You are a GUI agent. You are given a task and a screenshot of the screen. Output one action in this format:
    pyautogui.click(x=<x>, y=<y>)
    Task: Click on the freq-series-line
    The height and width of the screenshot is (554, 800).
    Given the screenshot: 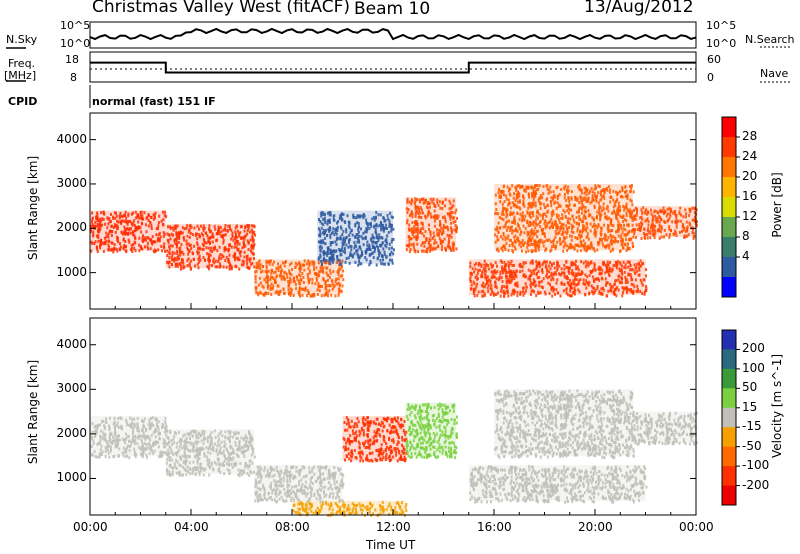 What is the action you would take?
    pyautogui.click(x=393, y=67)
    